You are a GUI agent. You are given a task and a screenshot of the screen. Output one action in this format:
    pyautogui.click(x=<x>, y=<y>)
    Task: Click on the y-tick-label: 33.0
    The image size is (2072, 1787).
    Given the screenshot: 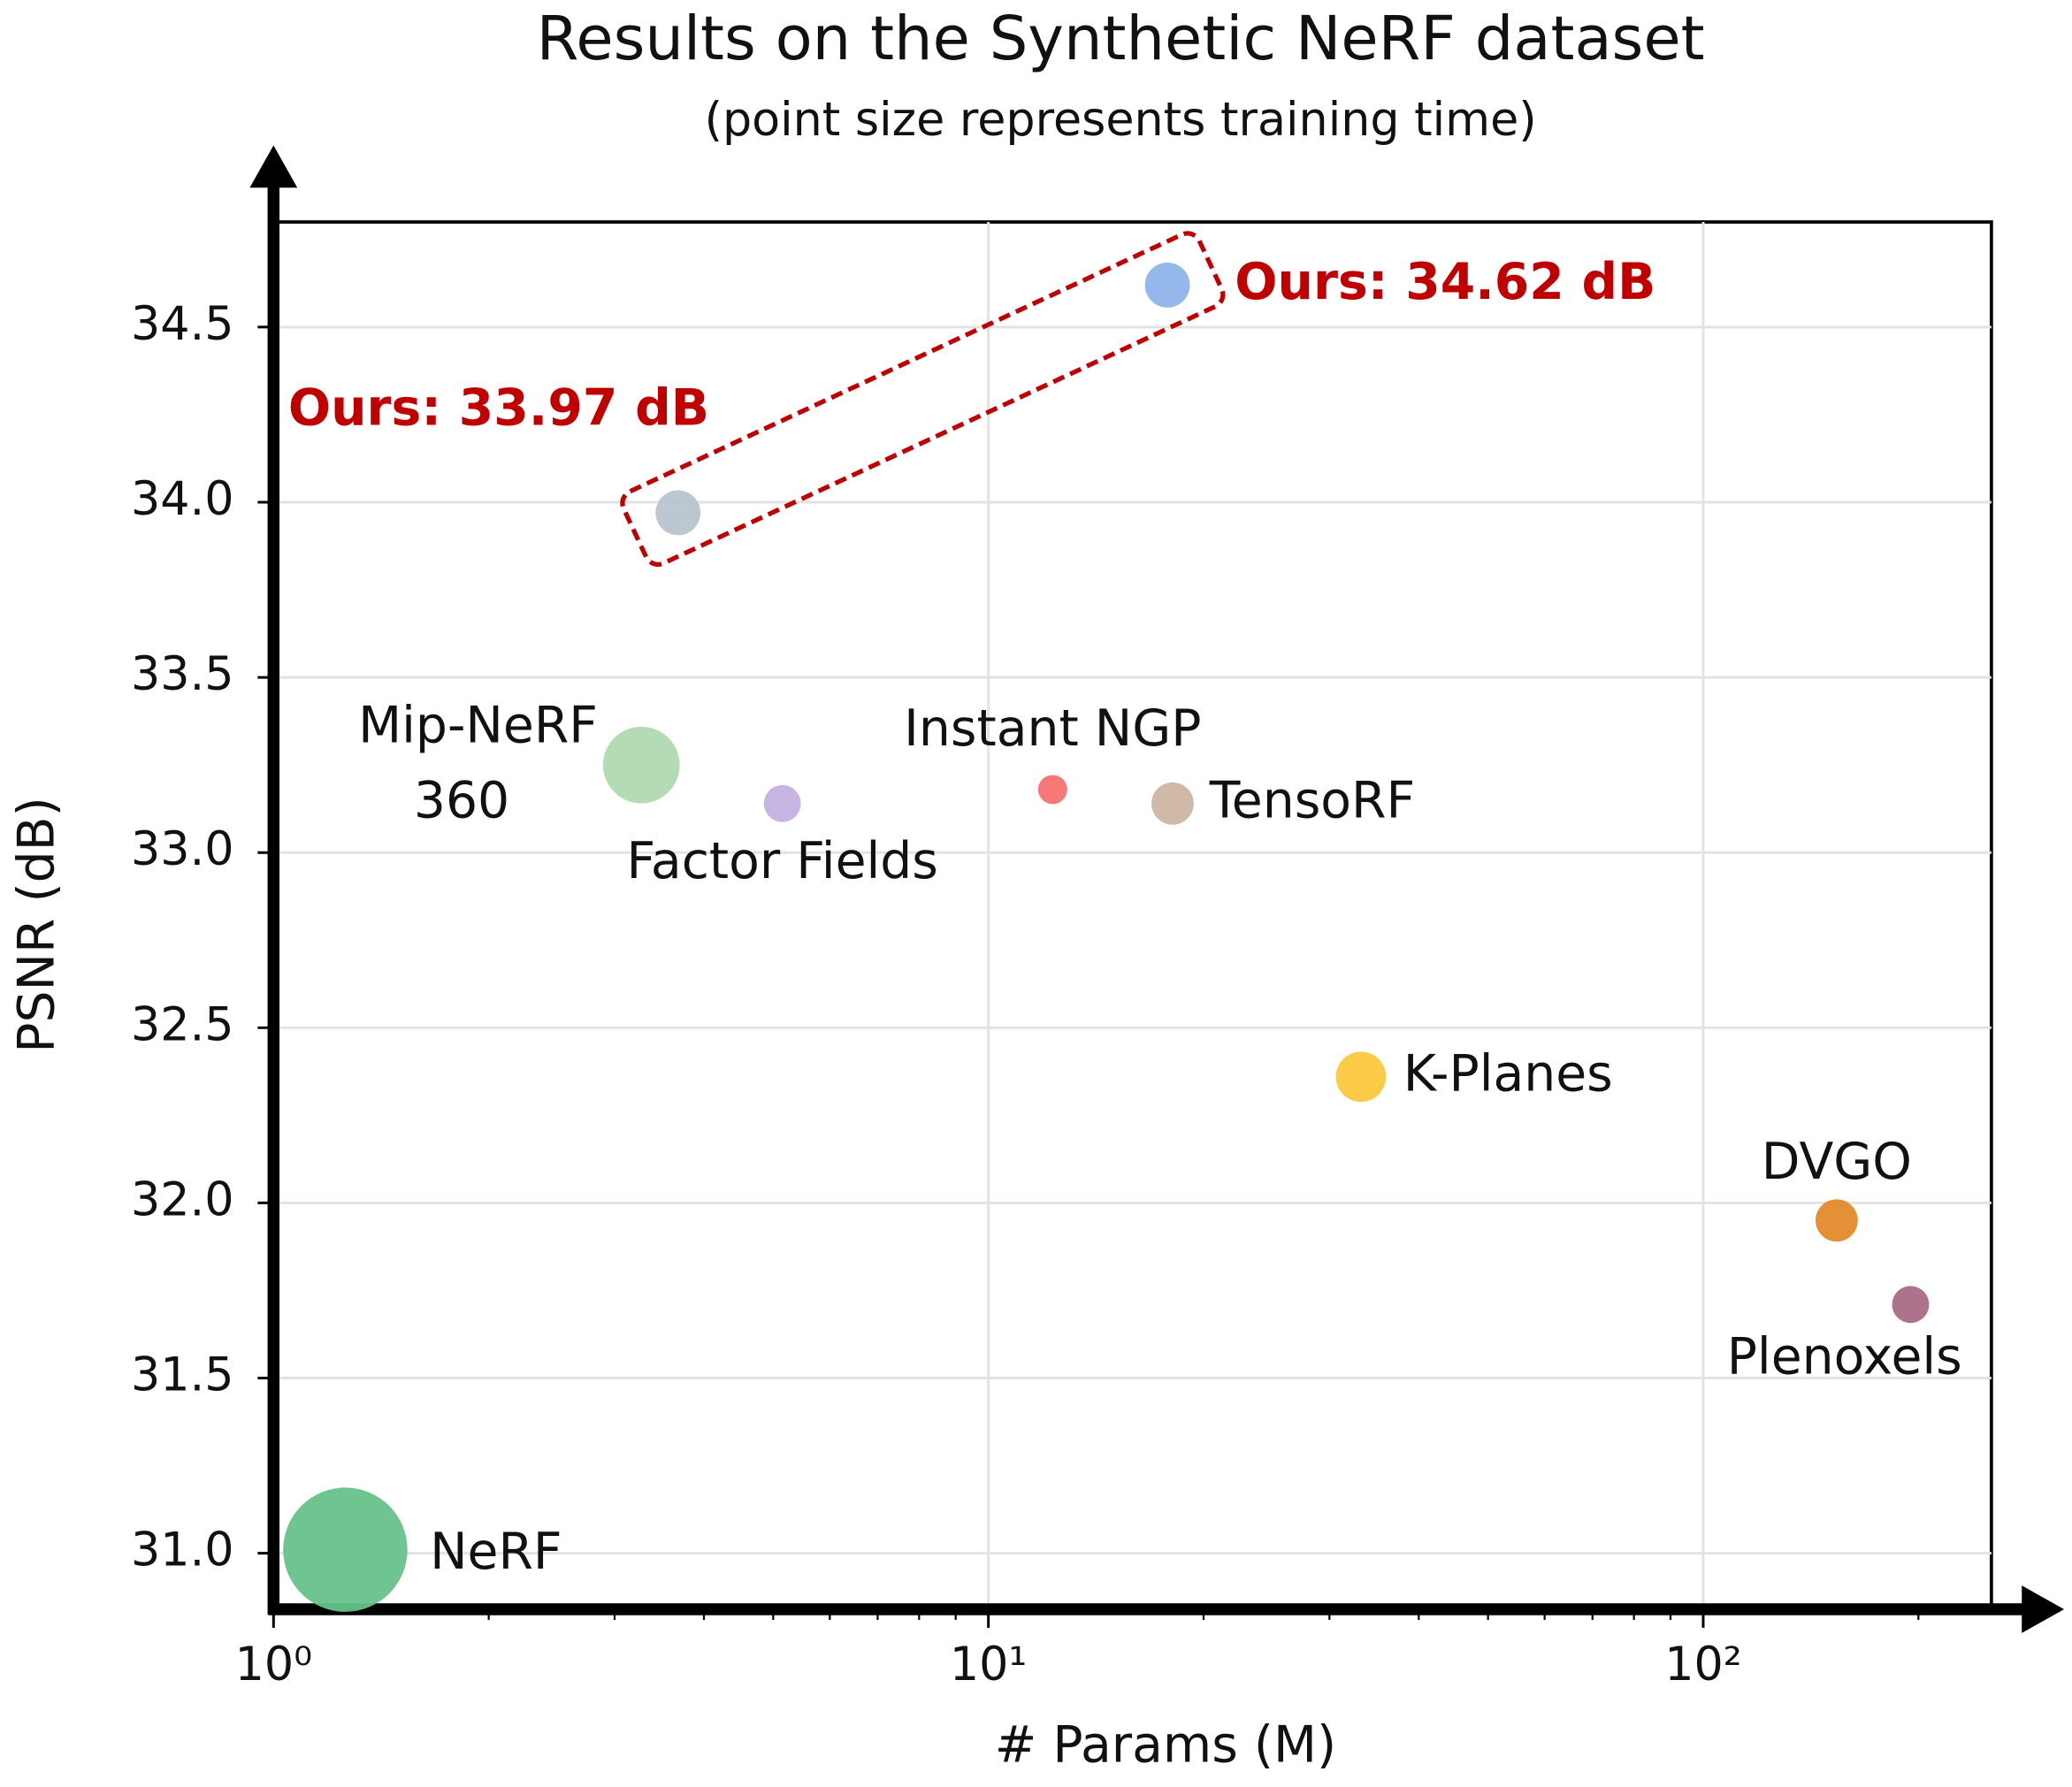 What is the action you would take?
    pyautogui.click(x=182, y=849)
    